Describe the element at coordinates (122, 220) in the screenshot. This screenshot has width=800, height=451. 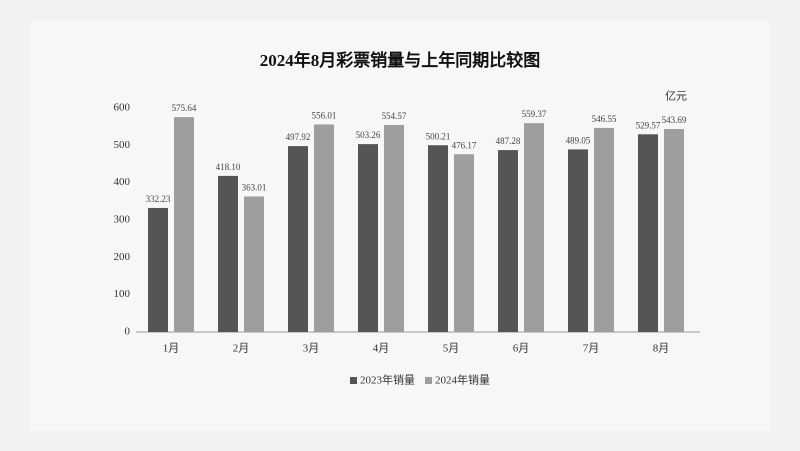
I see `y-tick-label: 300` at that location.